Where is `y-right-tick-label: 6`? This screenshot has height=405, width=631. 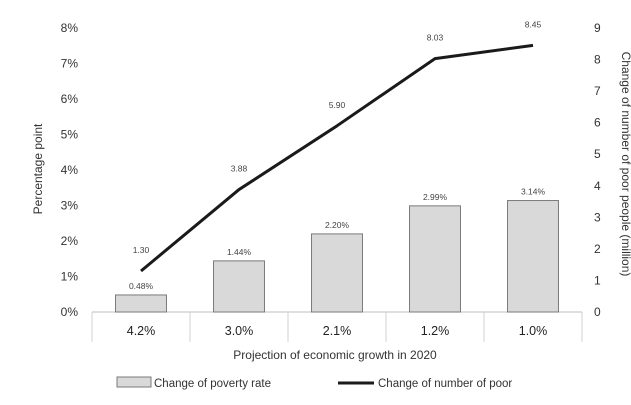
y-right-tick-label: 6 is located at coordinates (597, 123).